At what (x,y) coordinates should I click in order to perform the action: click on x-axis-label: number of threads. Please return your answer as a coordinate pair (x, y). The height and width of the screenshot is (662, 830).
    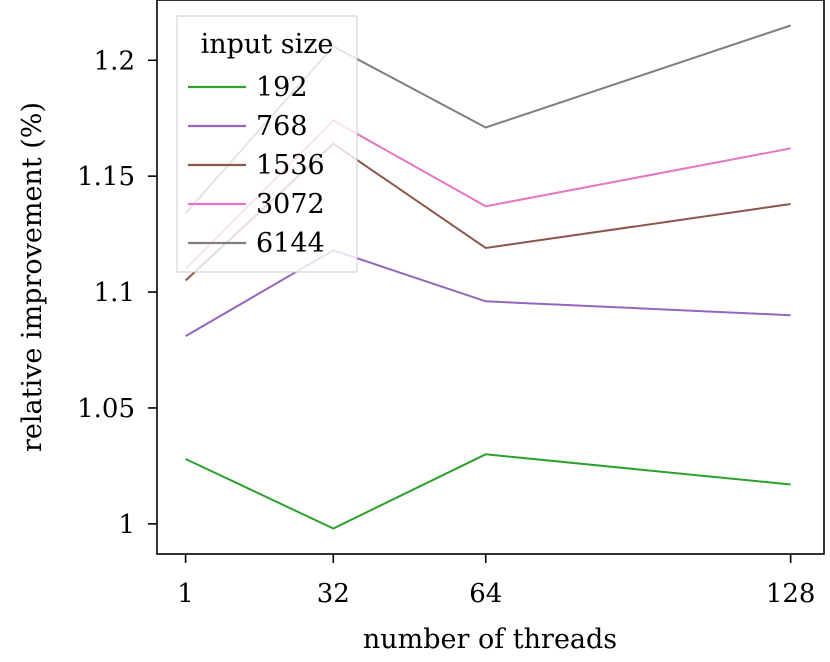
    Looking at the image, I should click on (490, 639).